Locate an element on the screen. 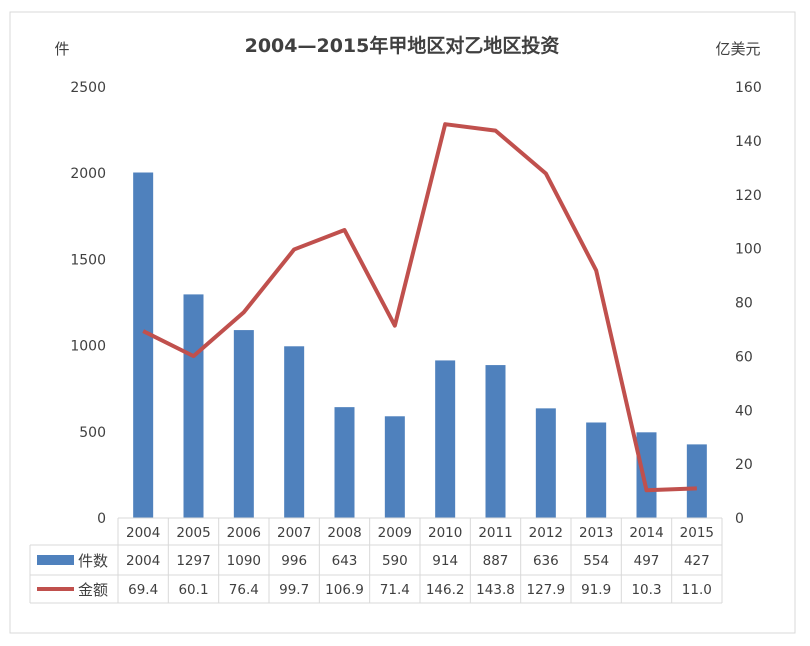 This screenshot has width=810, height=646. right-tick-label: 80 is located at coordinates (744, 304).